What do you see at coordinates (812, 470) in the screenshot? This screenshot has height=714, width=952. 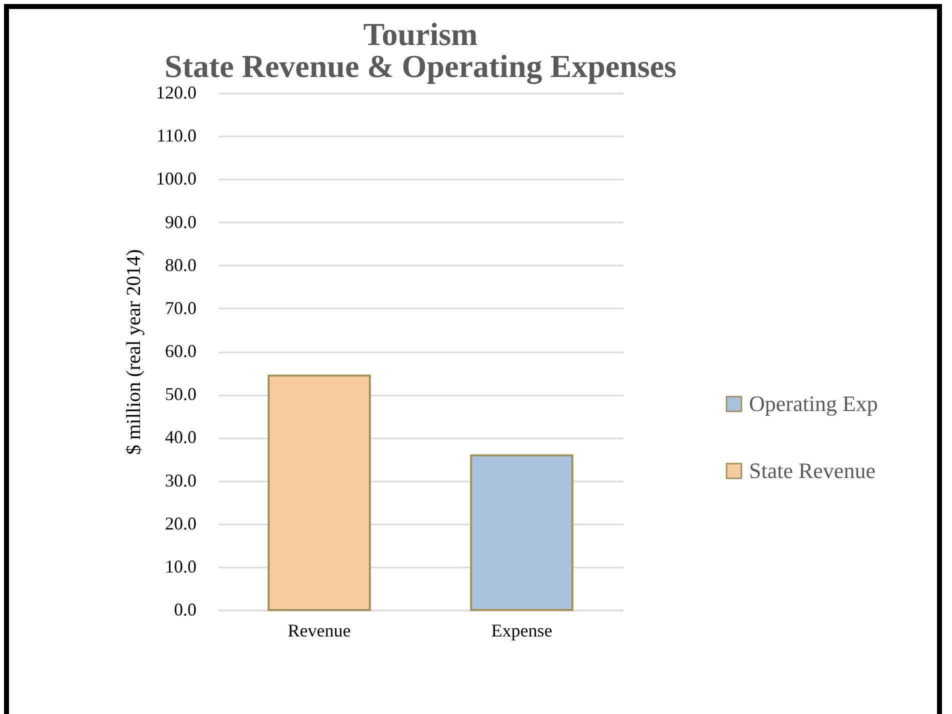 I see `legend-label: State Revenue` at bounding box center [812, 470].